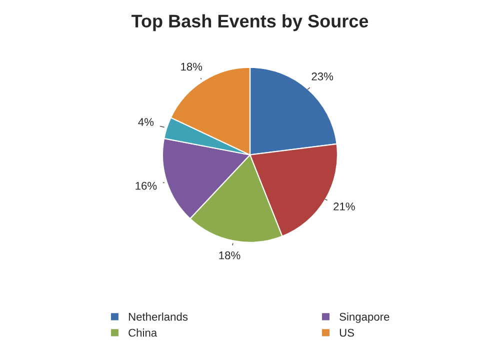 The width and height of the screenshot is (500, 356). What do you see at coordinates (146, 122) in the screenshot?
I see `data-label: 4%` at bounding box center [146, 122].